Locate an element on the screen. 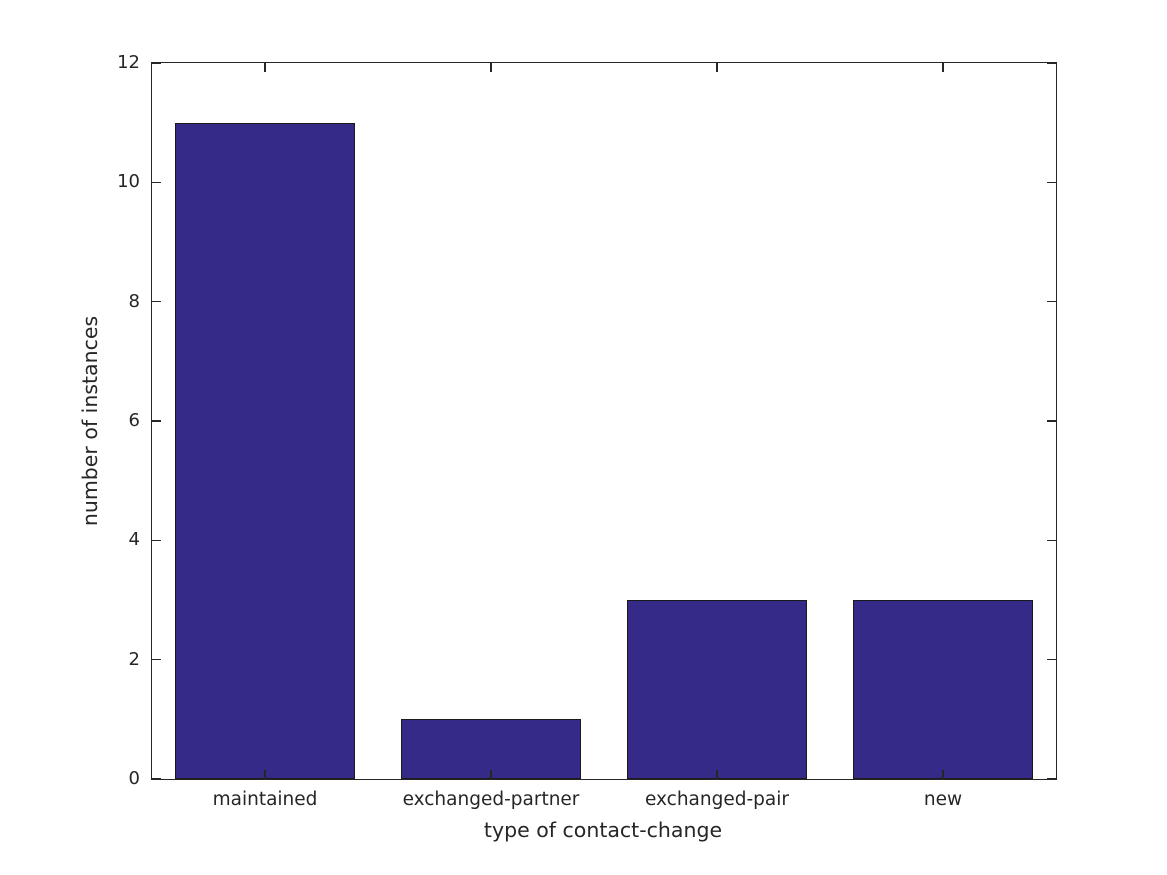  y-tick-label: 2 is located at coordinates (134, 659).